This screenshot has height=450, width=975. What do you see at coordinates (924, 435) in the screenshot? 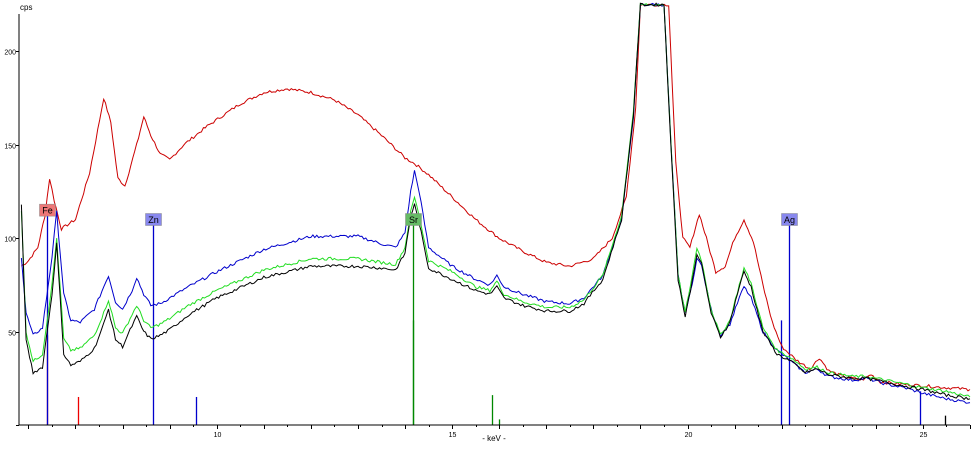
I see `x-tick-label-25: 25` at bounding box center [924, 435].